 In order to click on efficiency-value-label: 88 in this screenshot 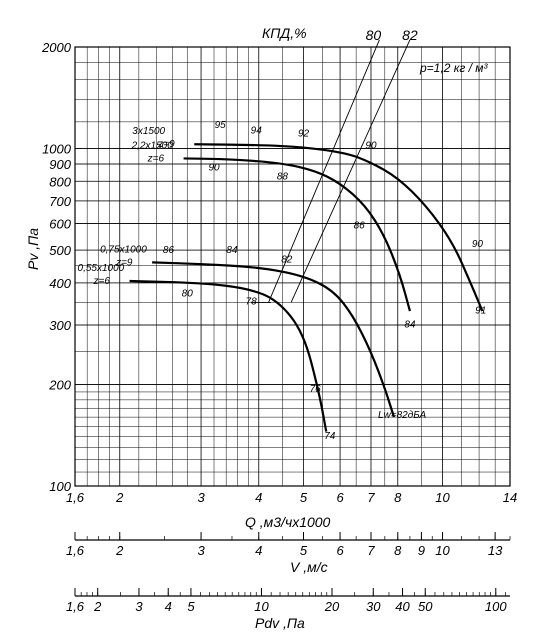, I will do `click(283, 176)`.